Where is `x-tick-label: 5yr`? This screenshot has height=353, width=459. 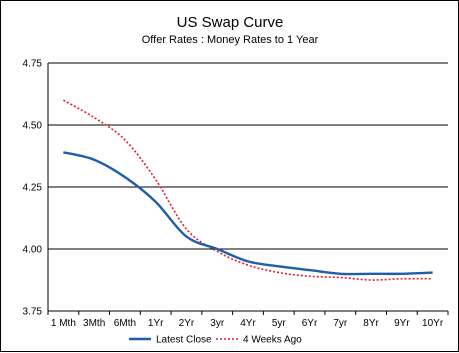 x-tick-label: 5yr is located at coordinates (279, 323).